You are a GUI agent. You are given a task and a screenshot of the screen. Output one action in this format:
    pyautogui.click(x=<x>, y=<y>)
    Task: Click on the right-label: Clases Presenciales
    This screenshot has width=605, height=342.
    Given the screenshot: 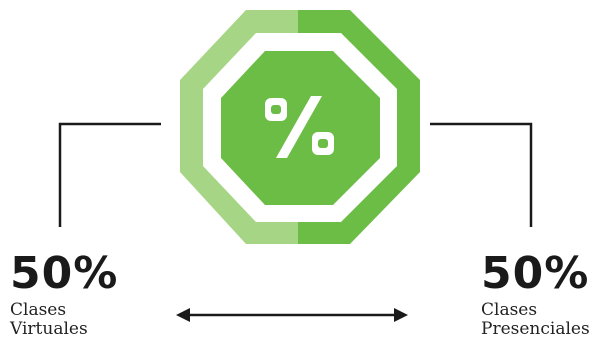 What is the action you would take?
    pyautogui.click(x=535, y=320)
    